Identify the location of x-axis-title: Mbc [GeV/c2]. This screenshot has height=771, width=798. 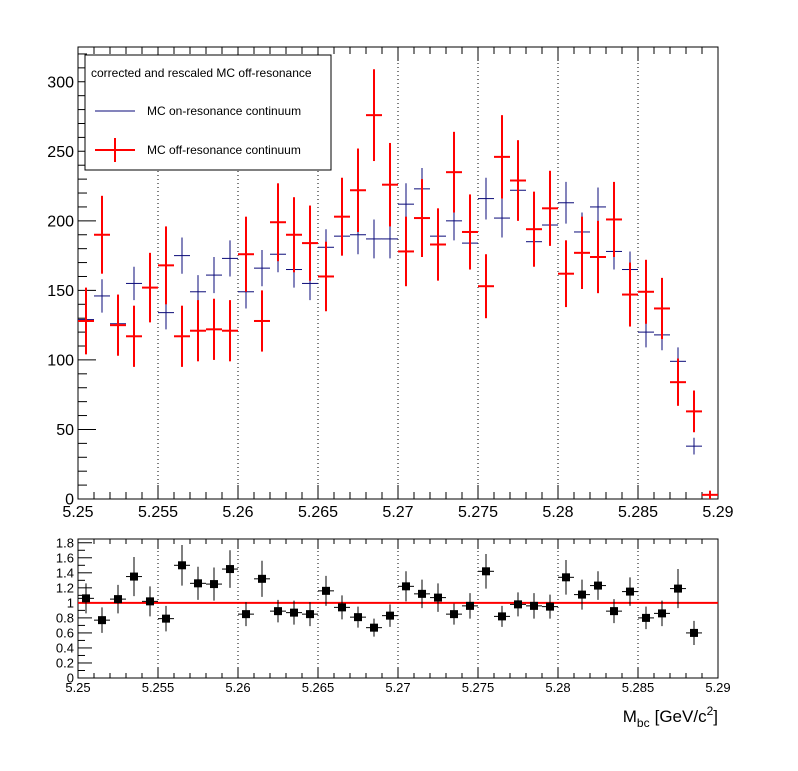
(670, 717).